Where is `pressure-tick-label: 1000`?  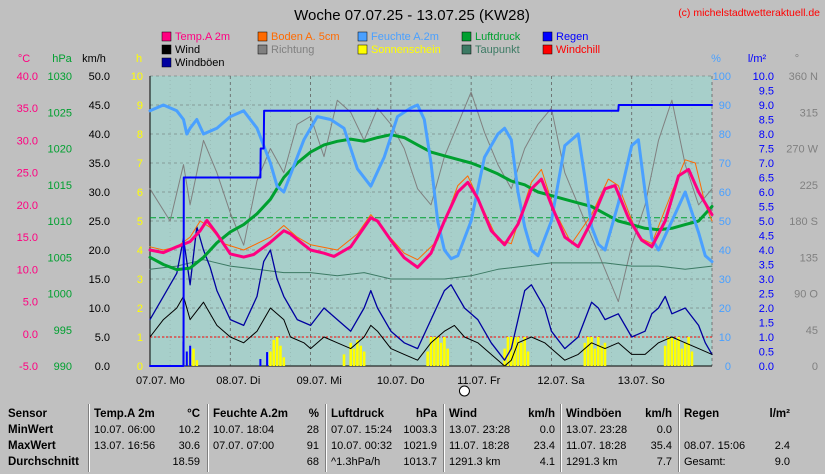
pressure-tick-label: 1000 is located at coordinates (60, 295).